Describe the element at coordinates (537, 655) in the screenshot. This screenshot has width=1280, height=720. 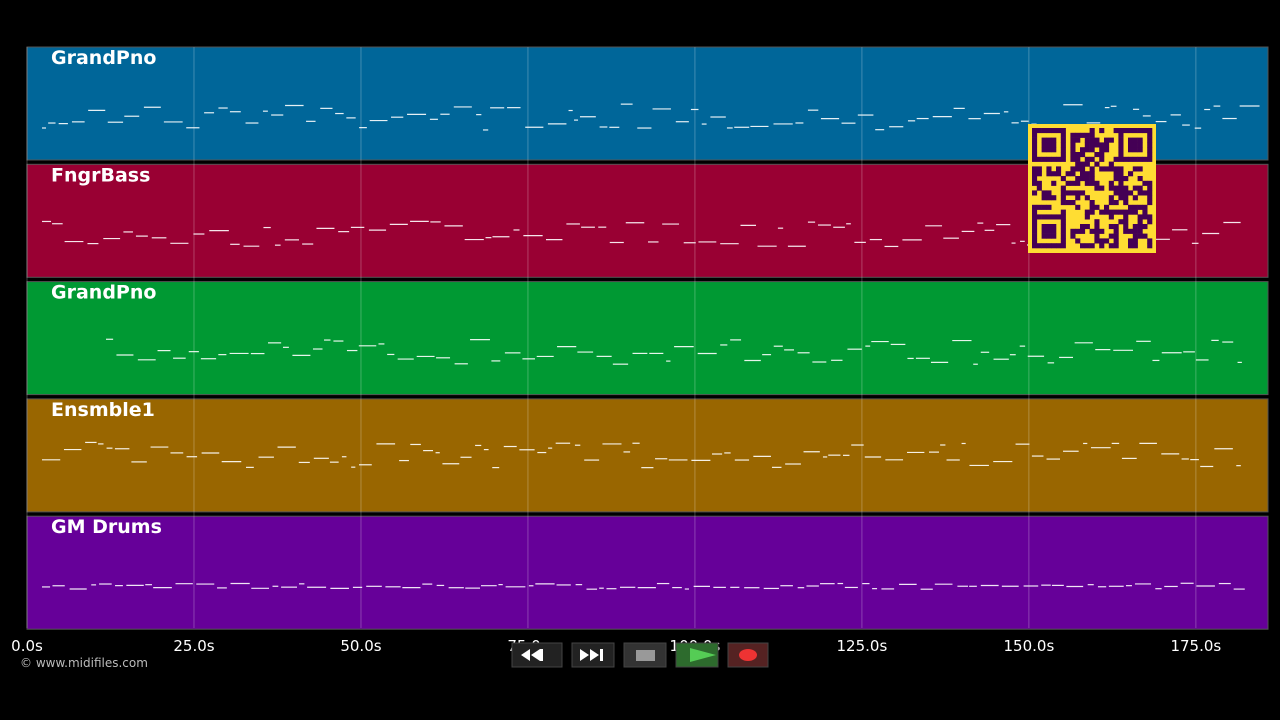
I see `rewind-button` at that location.